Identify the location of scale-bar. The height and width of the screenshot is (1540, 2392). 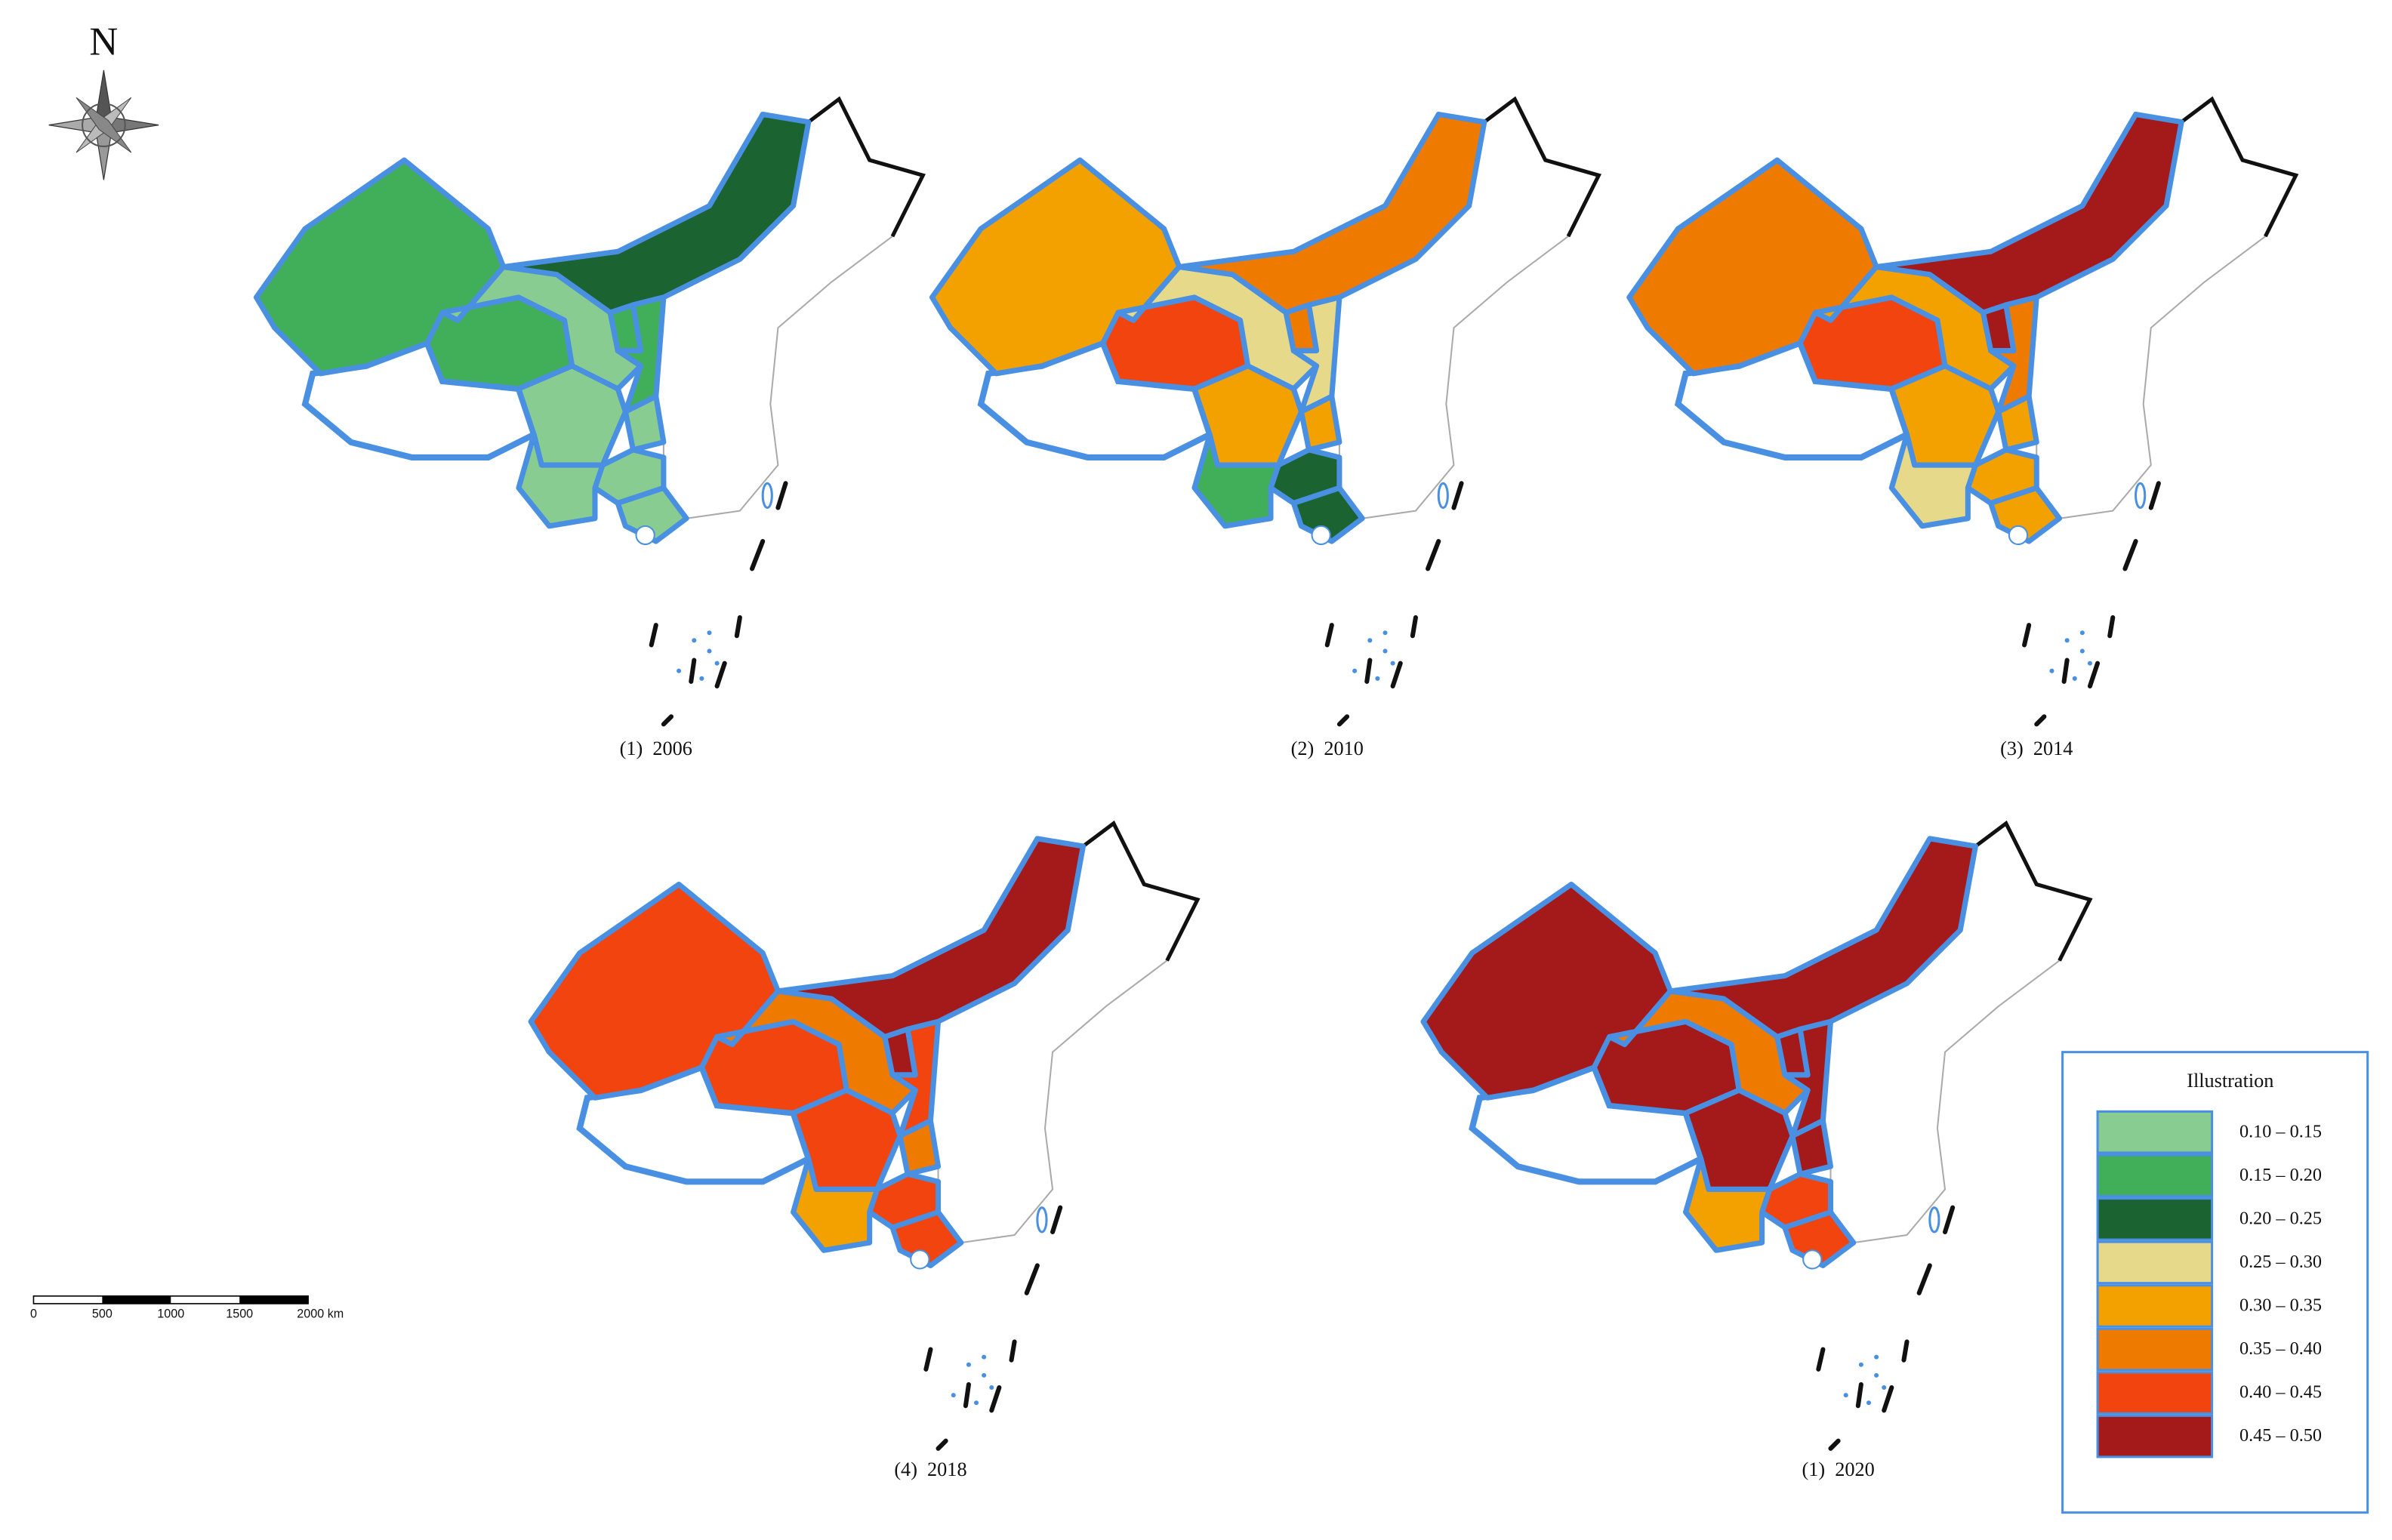
(170, 1299).